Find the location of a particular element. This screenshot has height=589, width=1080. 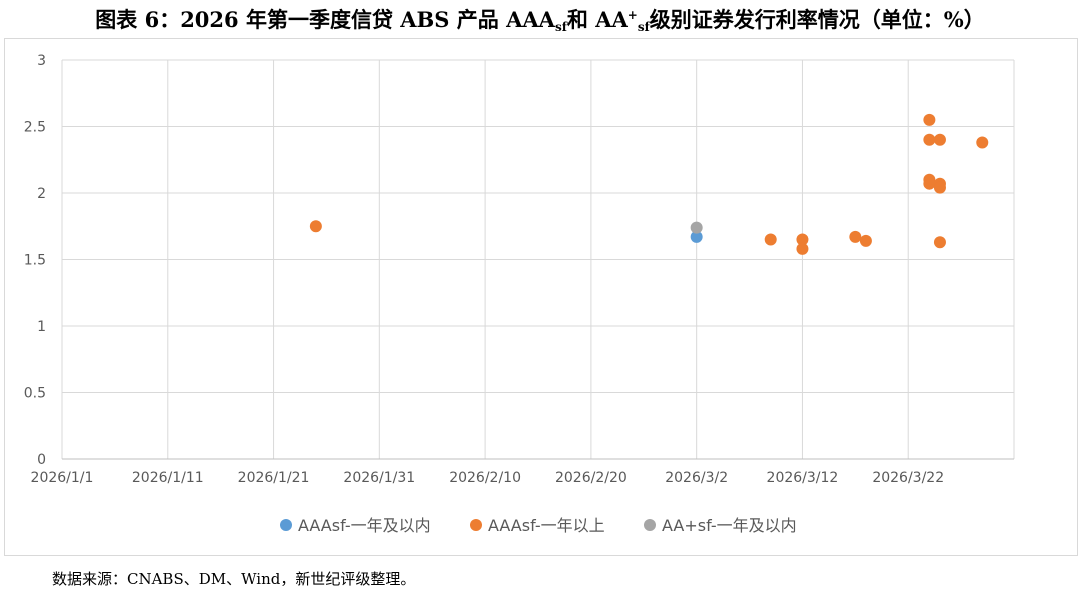

x-tick-label: 2026/2/10 is located at coordinates (485, 478).